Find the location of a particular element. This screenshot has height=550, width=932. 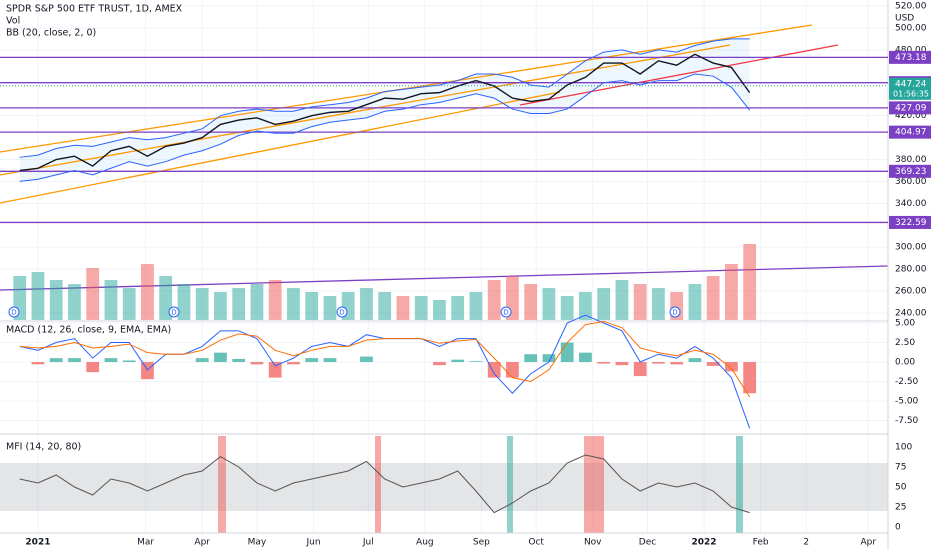

x-tick-label: Jul is located at coordinates (368, 543).